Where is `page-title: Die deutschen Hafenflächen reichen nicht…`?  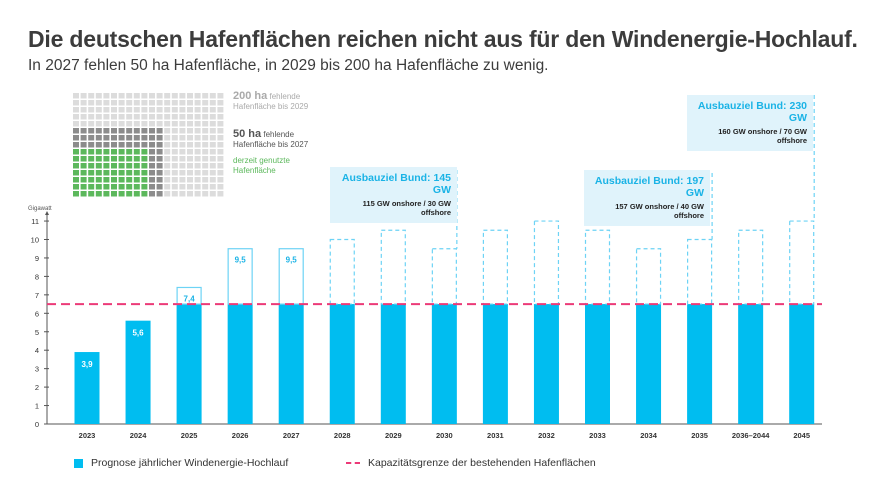
page-title: Die deutschen Hafenflächen reichen nicht… is located at coordinates (443, 39).